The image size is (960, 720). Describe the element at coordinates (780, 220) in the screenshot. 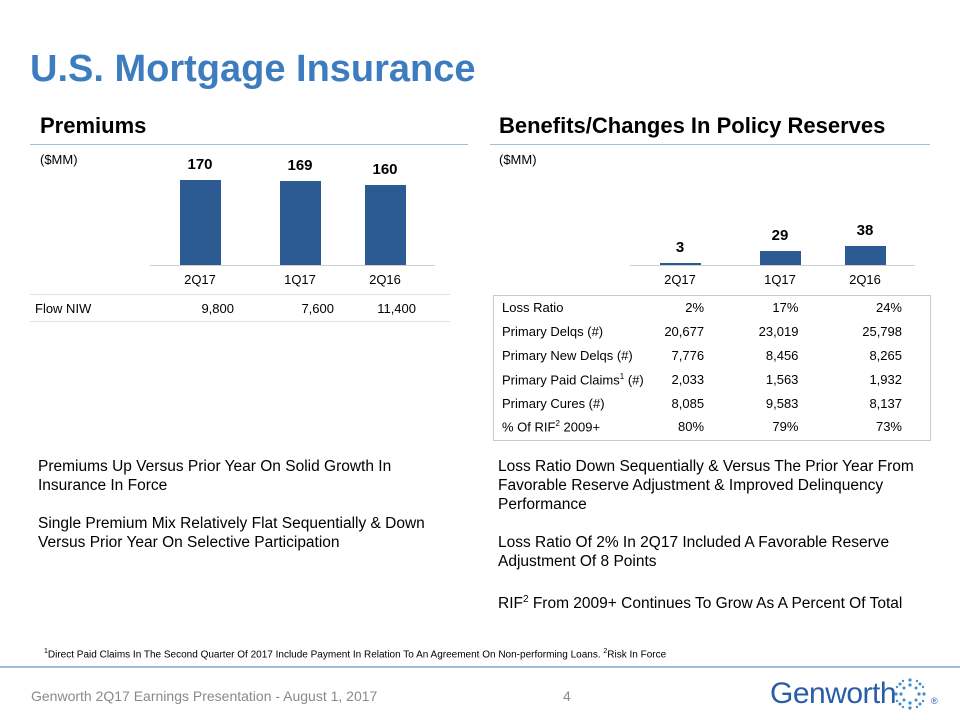

I see `benefits-chart: 3 2Q17 29 1Q17 38 2Q16` at that location.